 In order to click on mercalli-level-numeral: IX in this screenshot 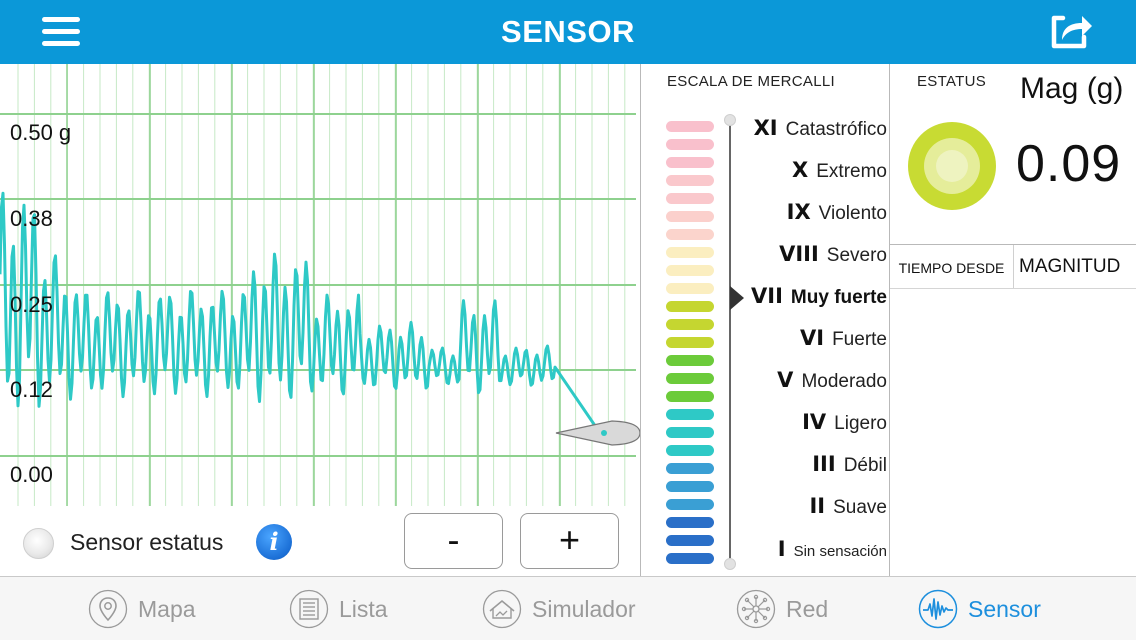, I will do `click(798, 212)`.